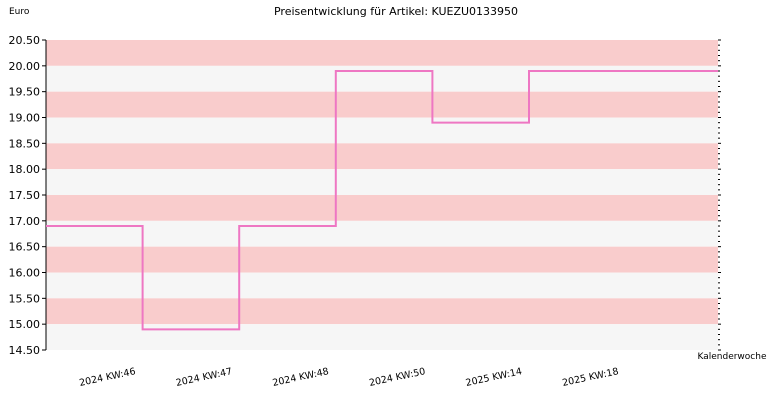 This screenshot has width=770, height=400. What do you see at coordinates (25, 247) in the screenshot?
I see `y-tick-label: 16.50` at bounding box center [25, 247].